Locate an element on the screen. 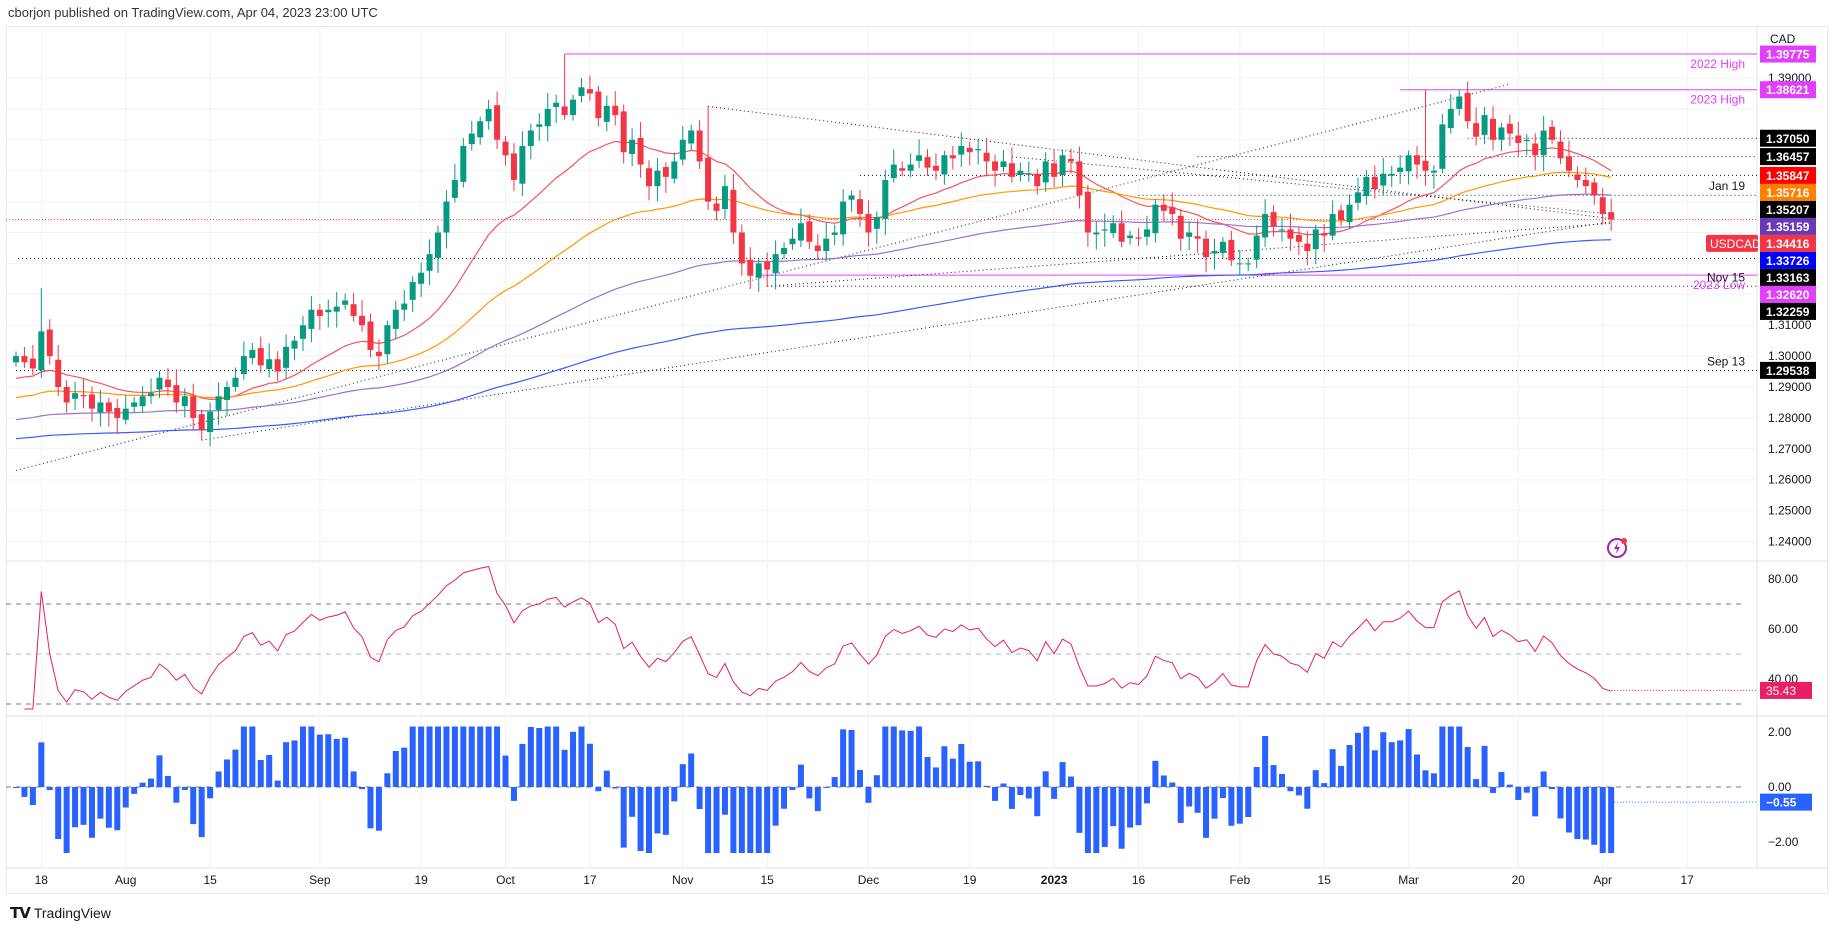 The height and width of the screenshot is (930, 1833). tradingview-logo: TV TradingView is located at coordinates (60, 913).